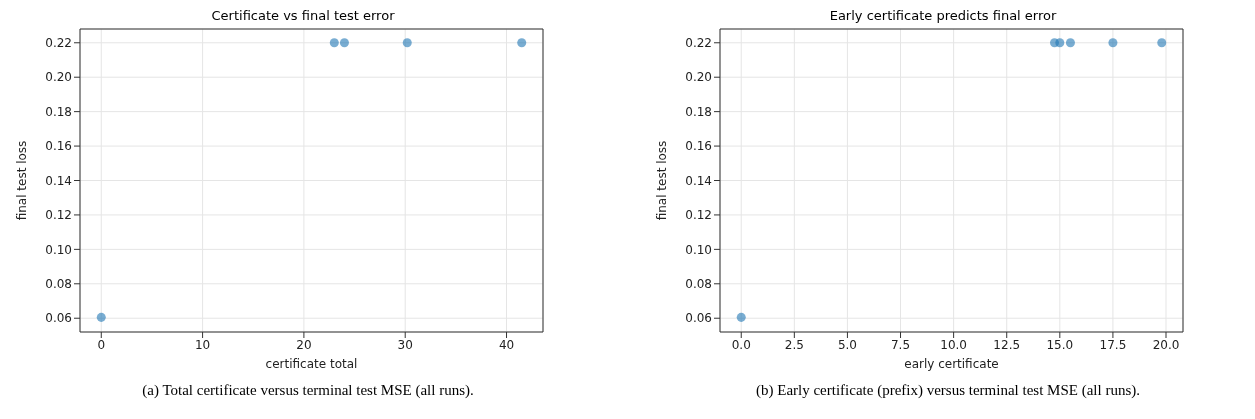 The image size is (1255, 419). What do you see at coordinates (943, 16) in the screenshot?
I see `chart-title: Early certificate predicts final error` at bounding box center [943, 16].